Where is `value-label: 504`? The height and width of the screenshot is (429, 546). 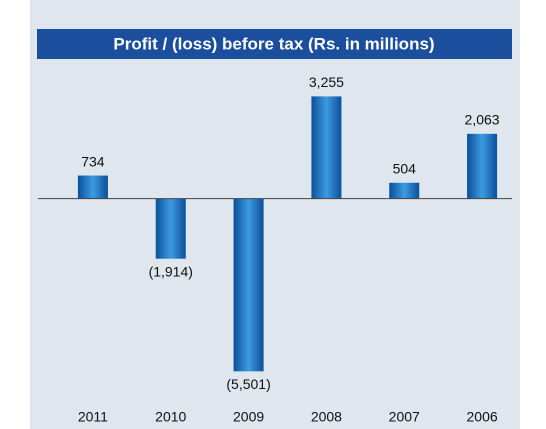
value-label: 504 is located at coordinates (405, 168).